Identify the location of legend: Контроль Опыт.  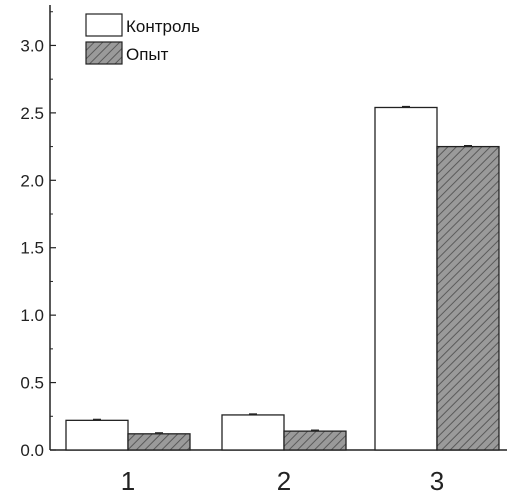
(142, 39).